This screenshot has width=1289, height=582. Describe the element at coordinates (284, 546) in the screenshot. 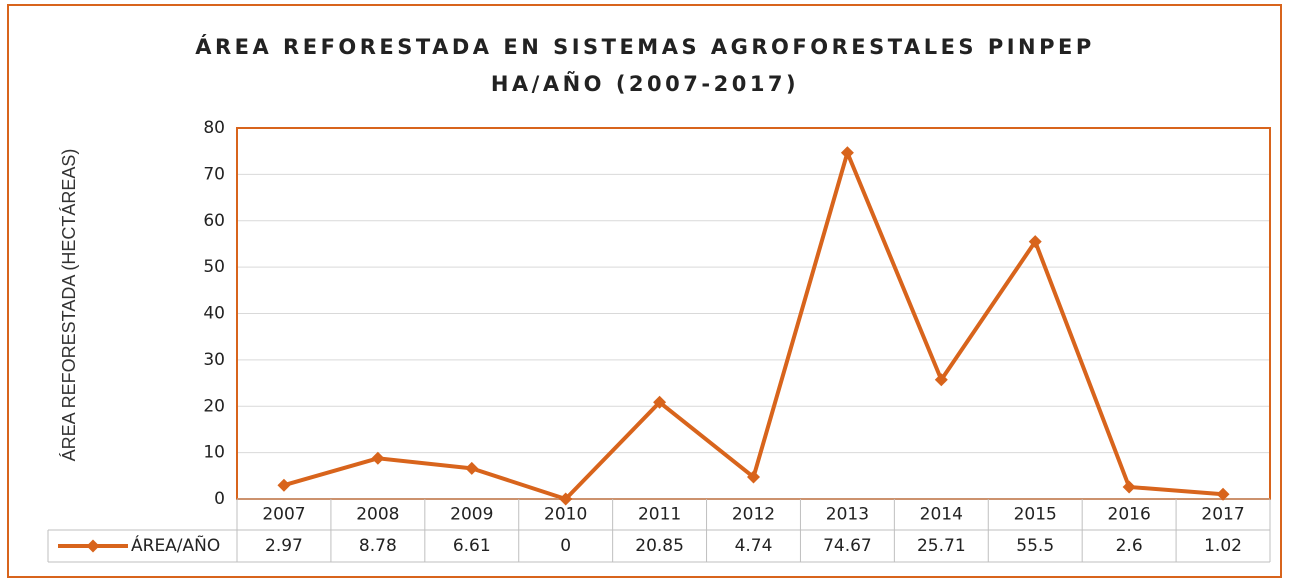

I see `table-value: 2.97` at that location.